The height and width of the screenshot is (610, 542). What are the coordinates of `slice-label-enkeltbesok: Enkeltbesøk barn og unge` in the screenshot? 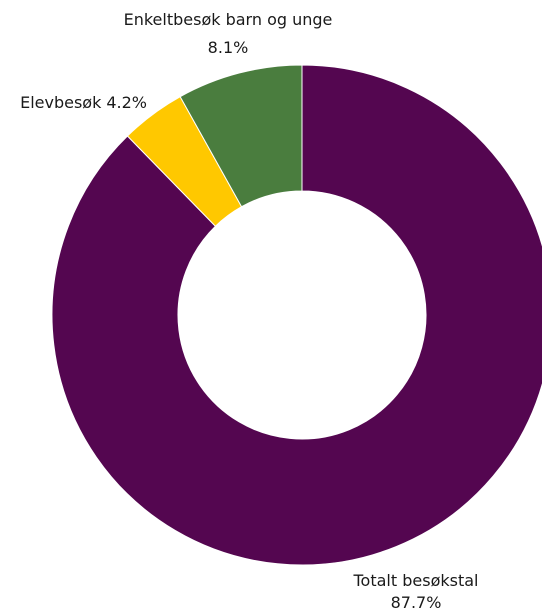 It's located at (228, 19).